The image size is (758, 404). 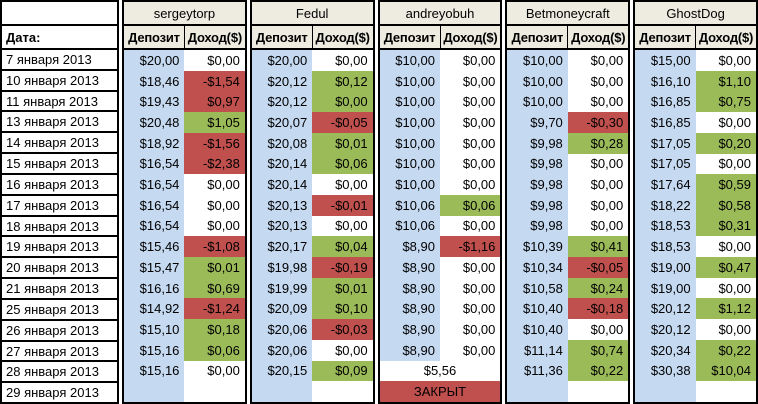 I want to click on deposit-cell: $10,06, so click(x=409, y=205).